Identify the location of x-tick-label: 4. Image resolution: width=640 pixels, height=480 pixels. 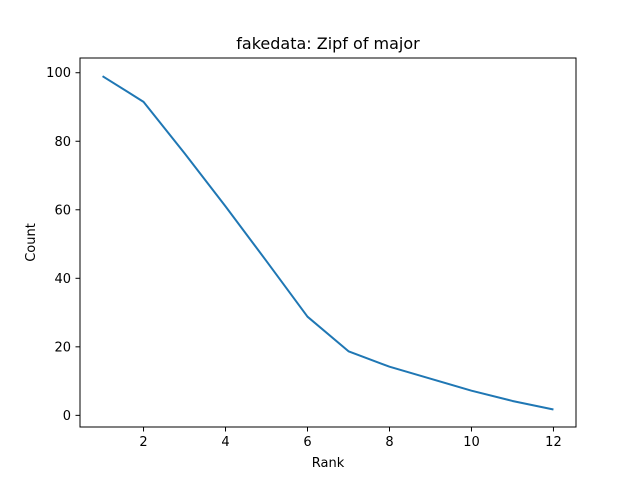
(225, 442).